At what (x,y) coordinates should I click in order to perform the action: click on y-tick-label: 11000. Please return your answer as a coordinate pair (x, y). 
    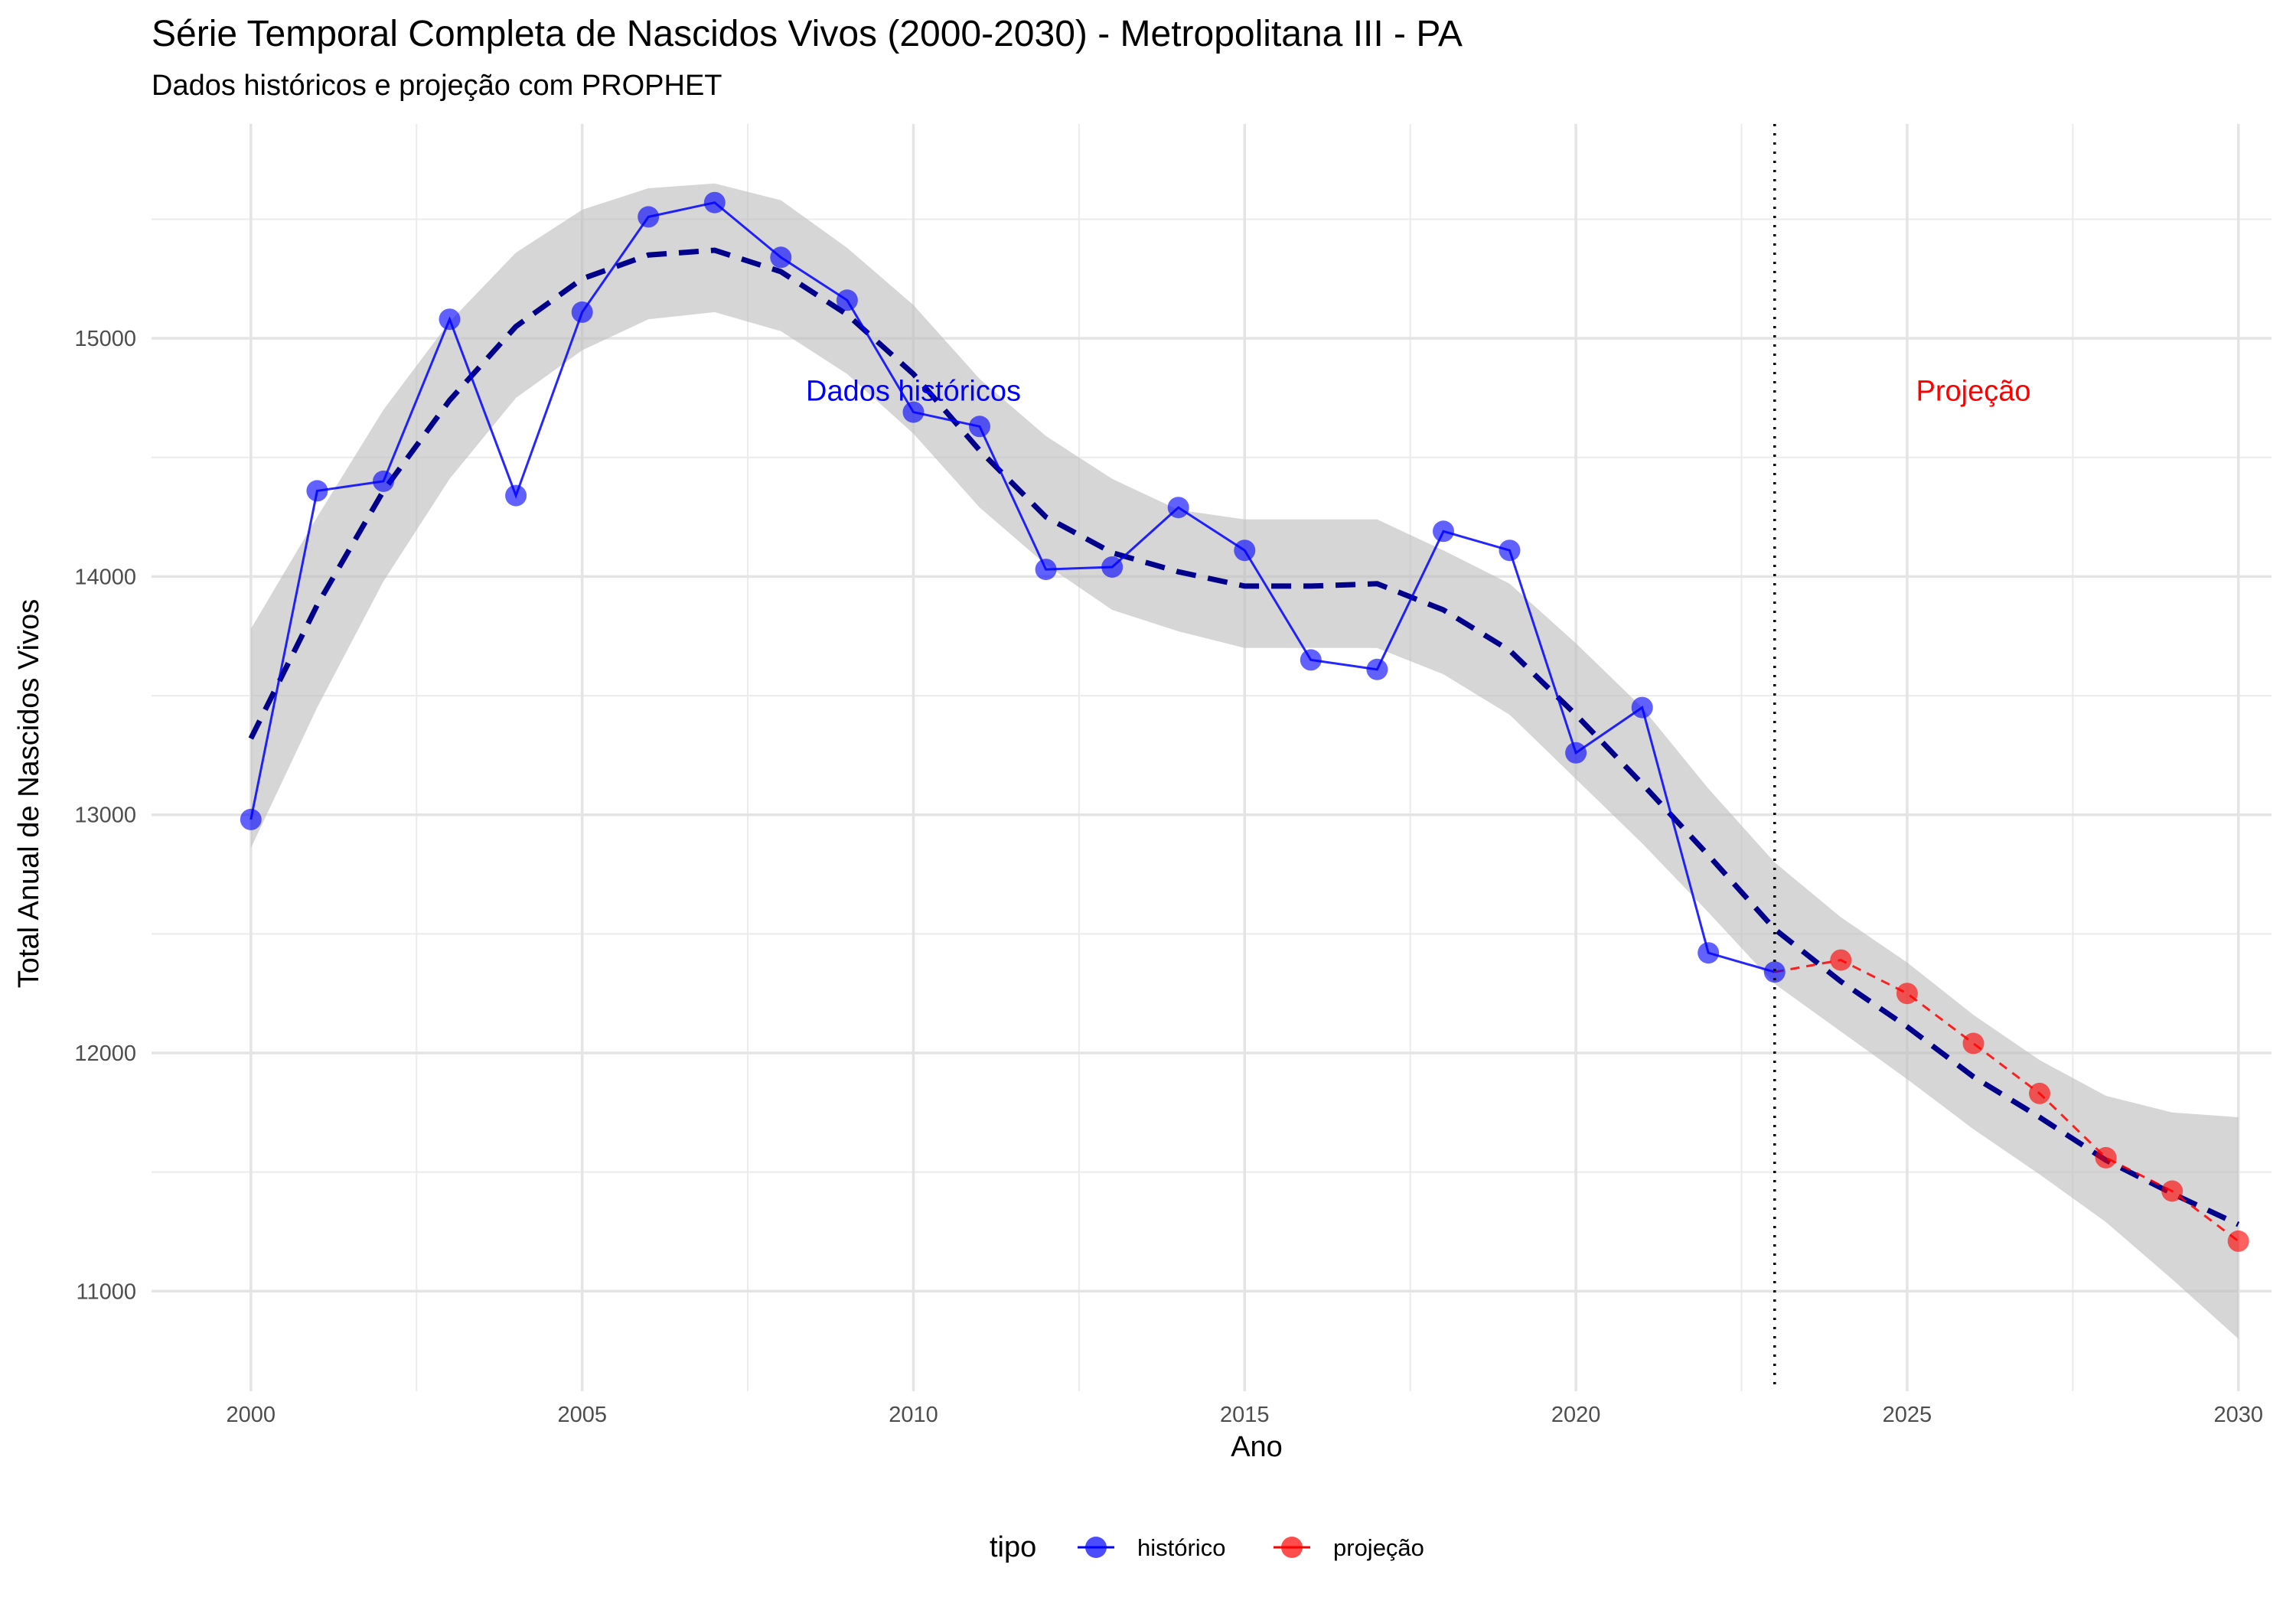
    Looking at the image, I should click on (107, 1291).